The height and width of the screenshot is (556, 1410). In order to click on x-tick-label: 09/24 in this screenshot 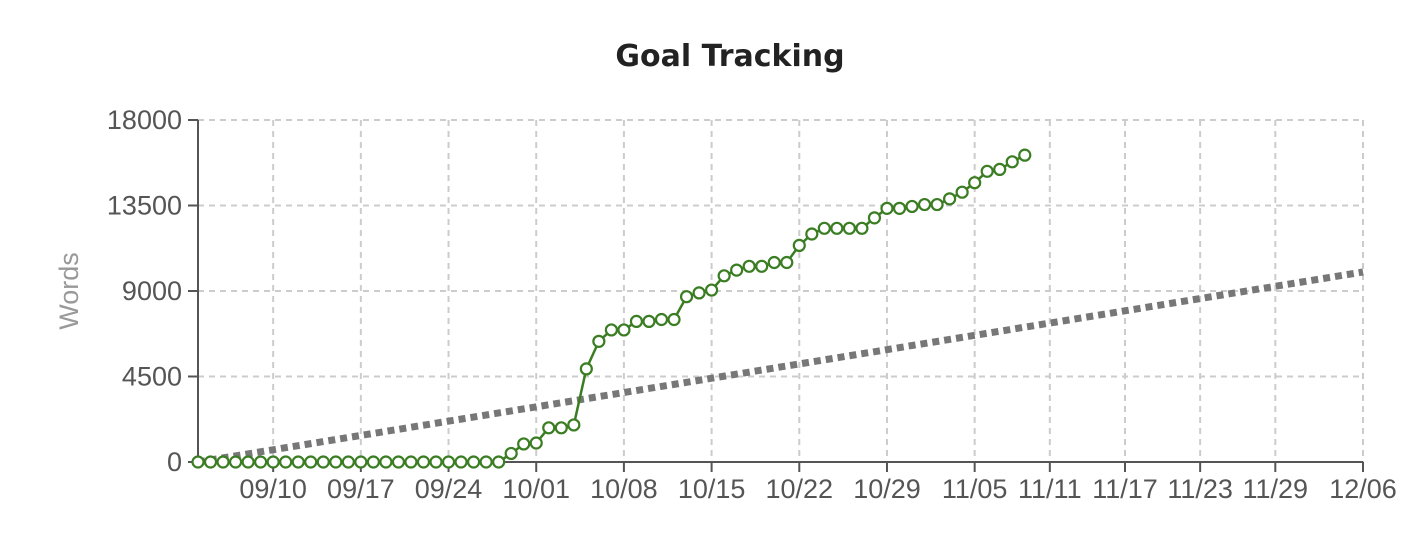, I will do `click(449, 489)`.